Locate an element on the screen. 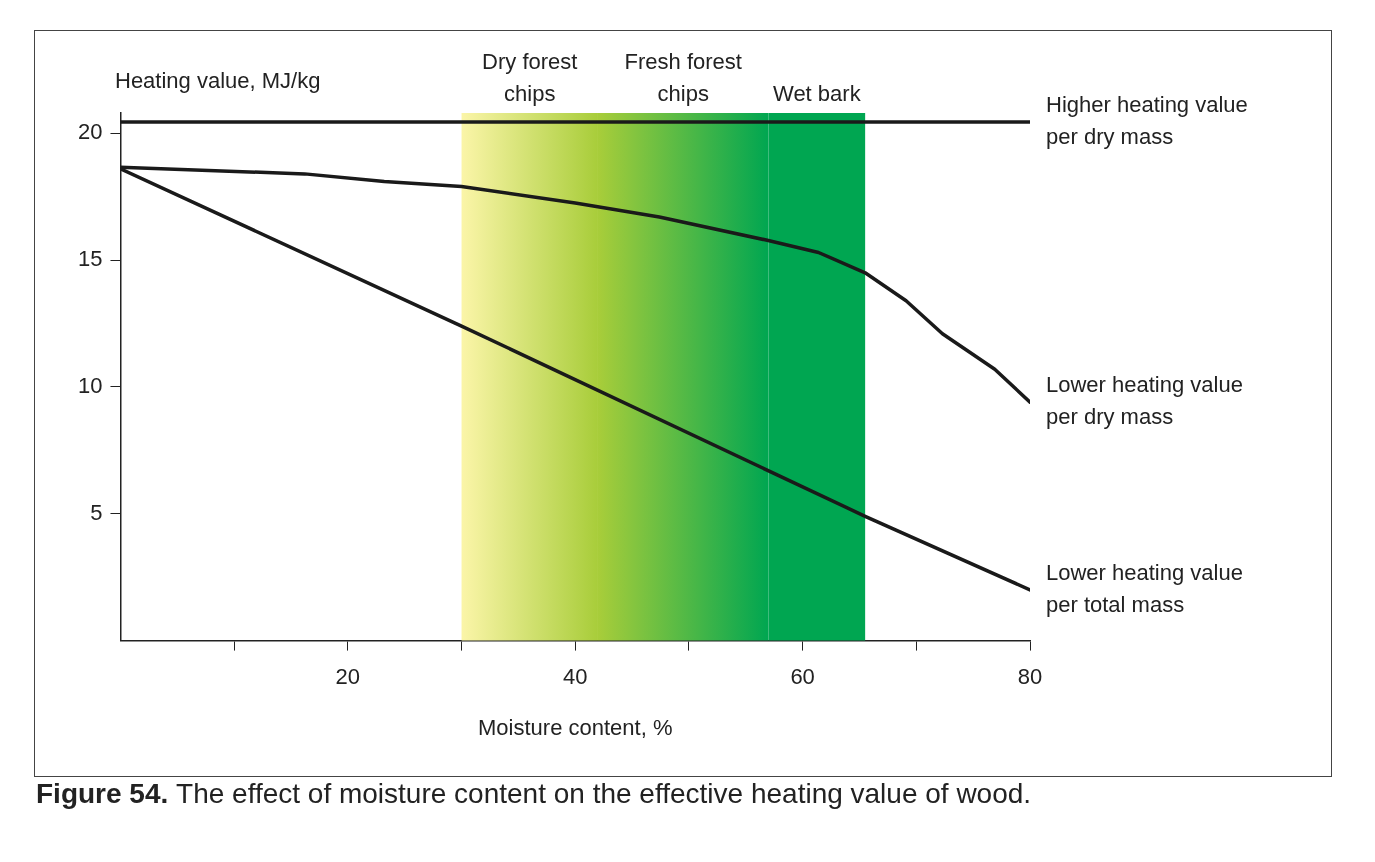 This screenshot has height=862, width=1375. y-tick-label: 5 is located at coordinates (96, 512).